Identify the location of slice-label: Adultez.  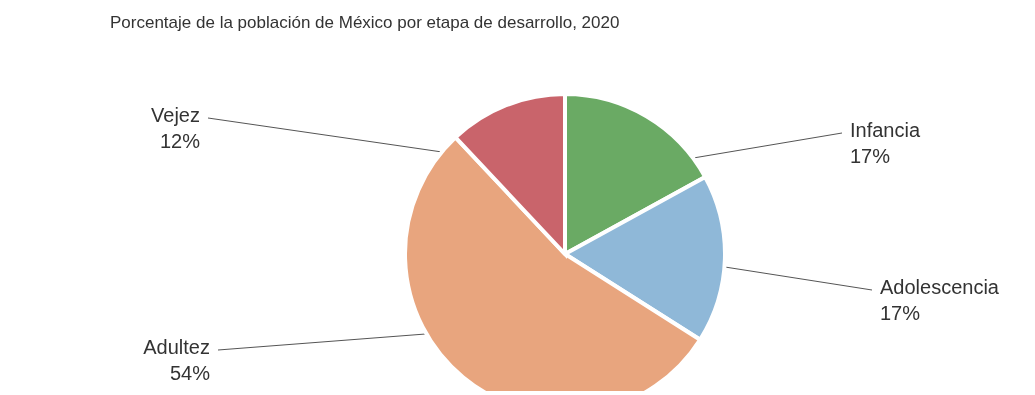
(176, 347).